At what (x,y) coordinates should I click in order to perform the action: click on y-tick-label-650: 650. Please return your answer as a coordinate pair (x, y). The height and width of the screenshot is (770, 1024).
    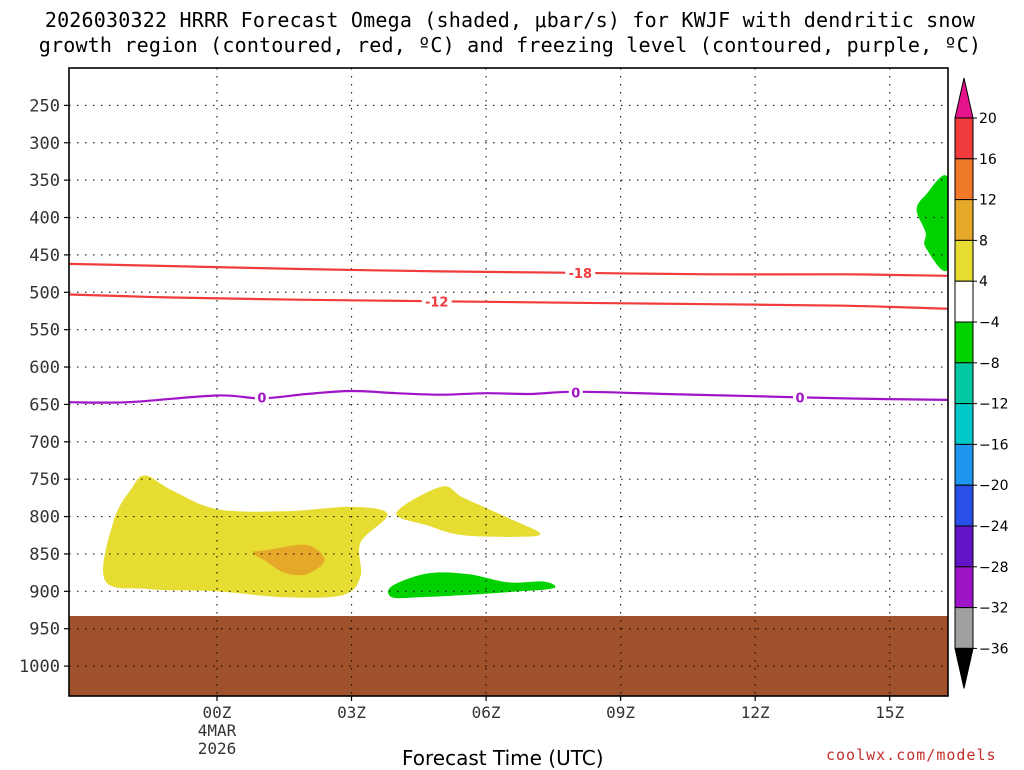
    Looking at the image, I should click on (44, 405).